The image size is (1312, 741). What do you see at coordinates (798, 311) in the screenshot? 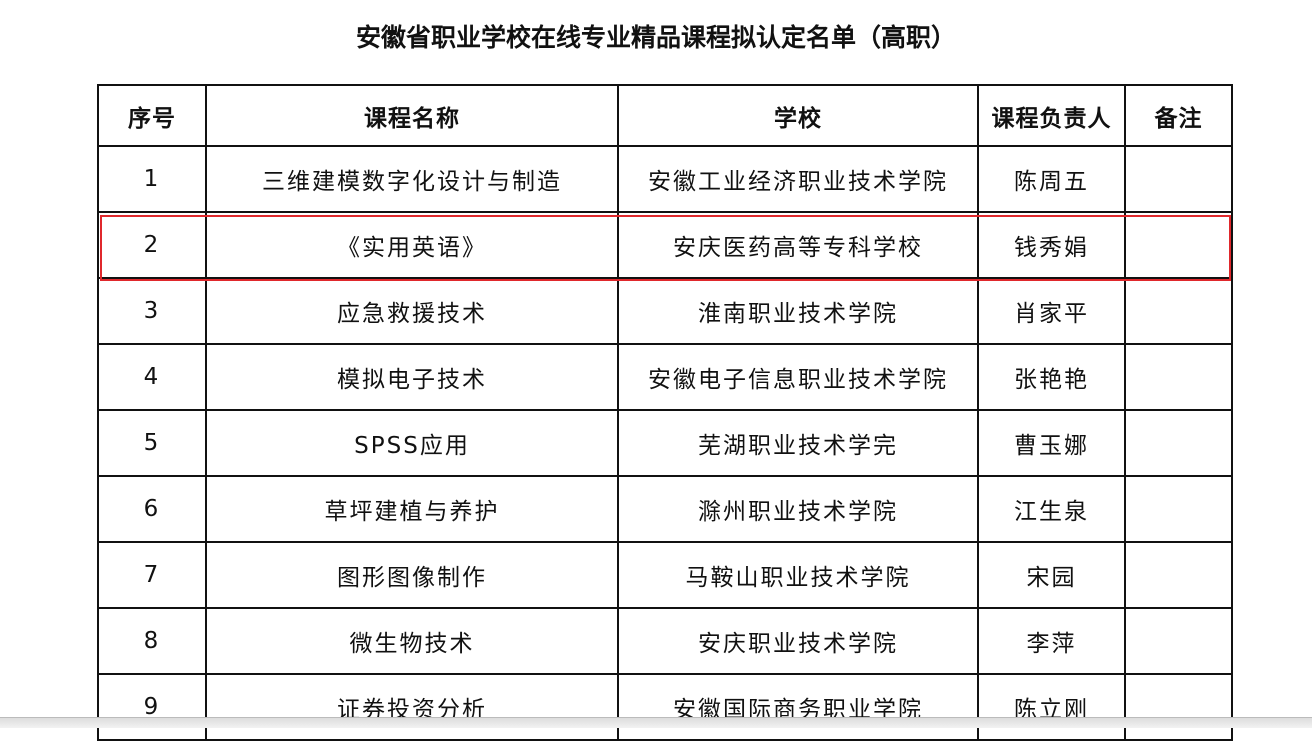
I see `cell-school: 淮南职业技术学院` at bounding box center [798, 311].